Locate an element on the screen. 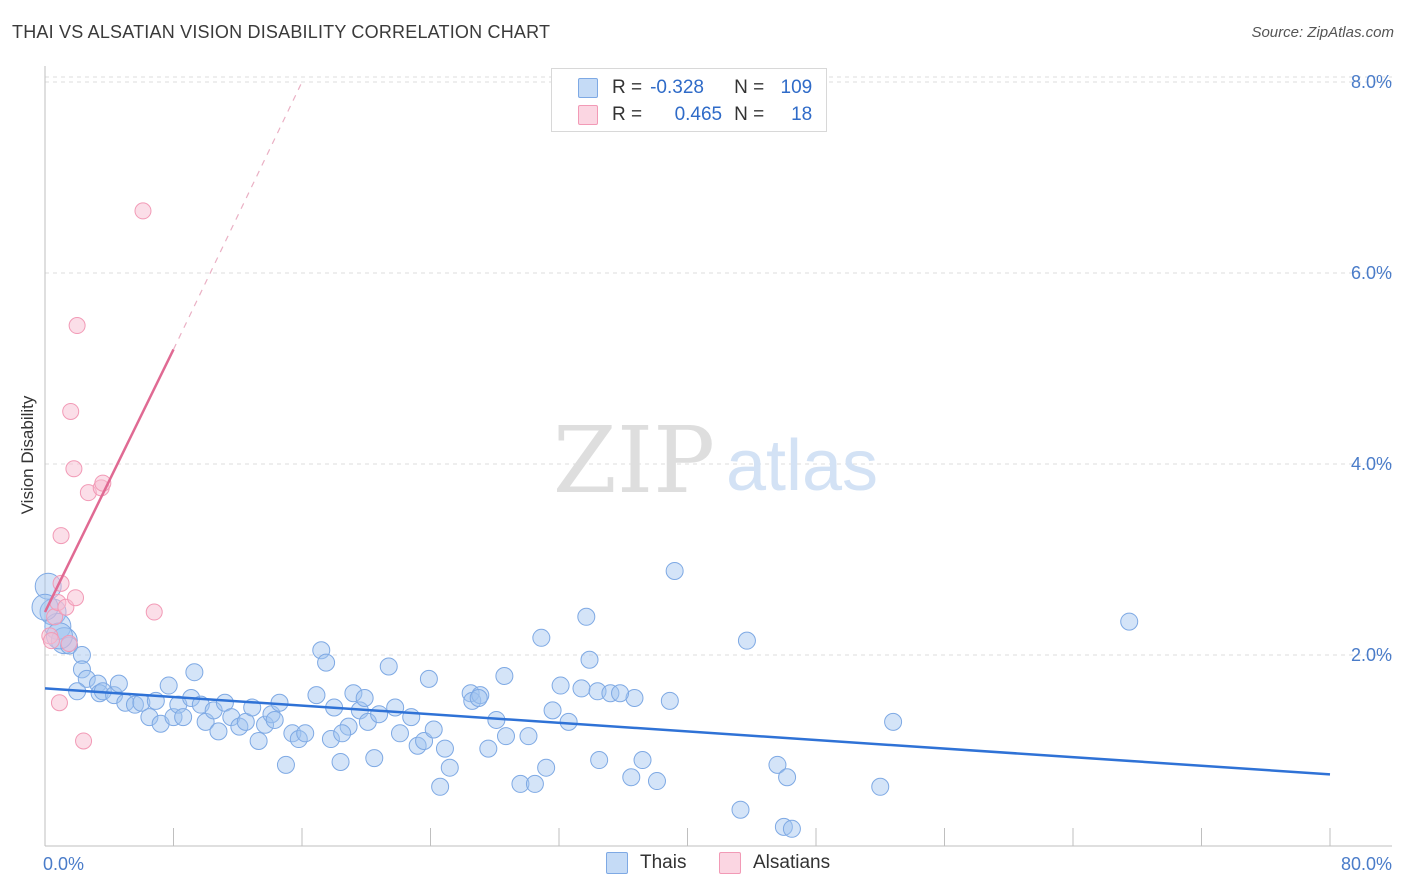 The width and height of the screenshot is (1406, 892). legend-row-thais: R = -0.328 N = 109 is located at coordinates (695, 88).